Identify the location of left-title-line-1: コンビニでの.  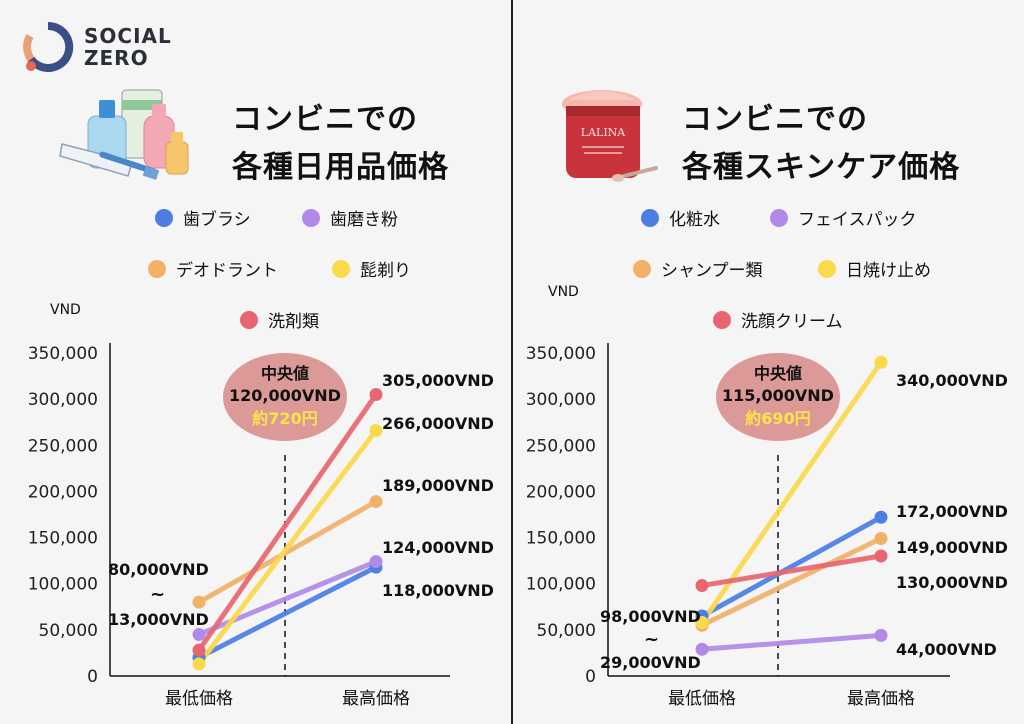
(325, 119).